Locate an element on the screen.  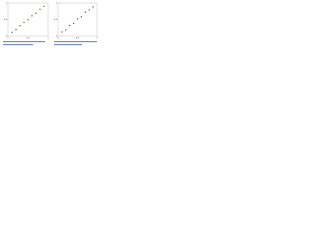
figure: 0 0.5 100.510 0.5 100.51 is located at coordinates (50, 24).